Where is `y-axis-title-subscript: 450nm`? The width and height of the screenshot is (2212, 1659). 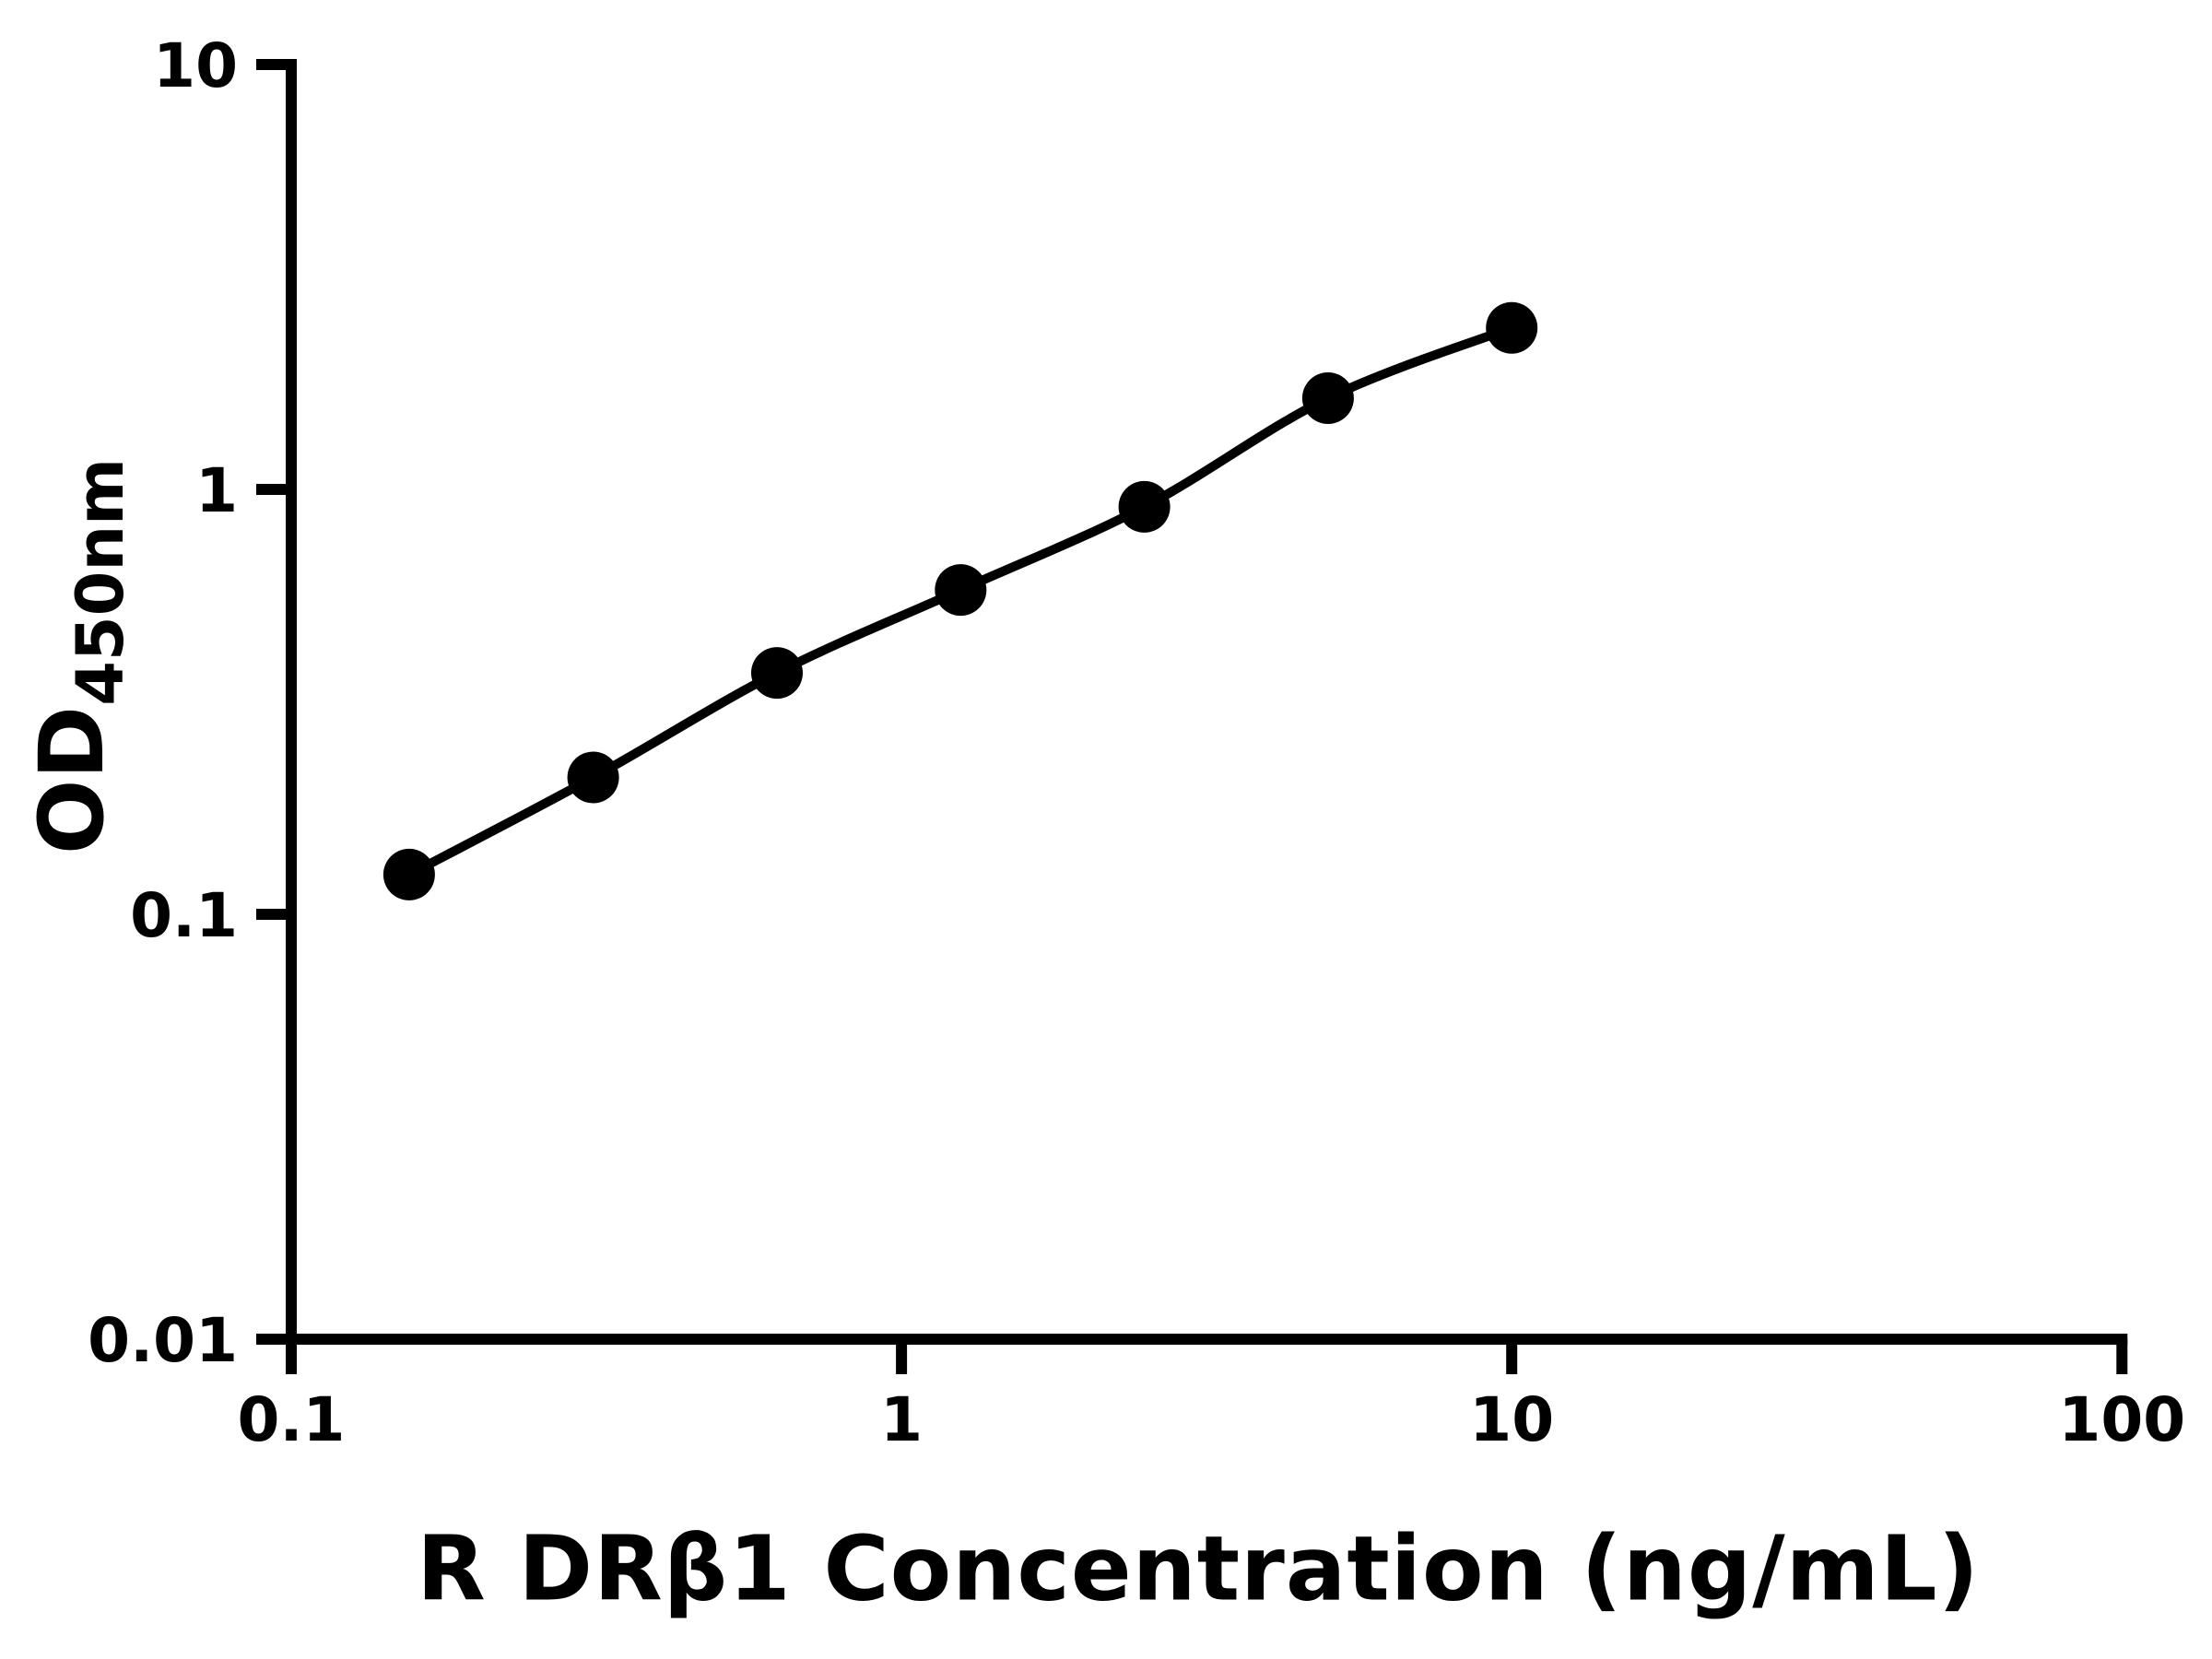 y-axis-title-subscript: 450nm is located at coordinates (100, 581).